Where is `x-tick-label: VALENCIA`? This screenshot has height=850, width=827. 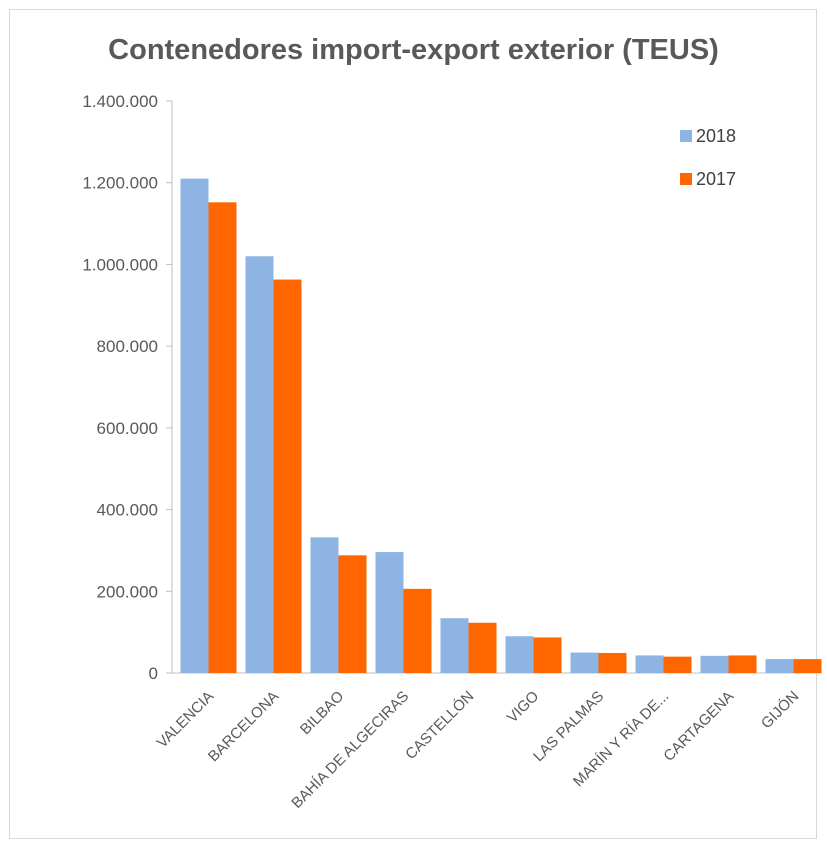 x-tick-label: VALENCIA is located at coordinates (186, 720).